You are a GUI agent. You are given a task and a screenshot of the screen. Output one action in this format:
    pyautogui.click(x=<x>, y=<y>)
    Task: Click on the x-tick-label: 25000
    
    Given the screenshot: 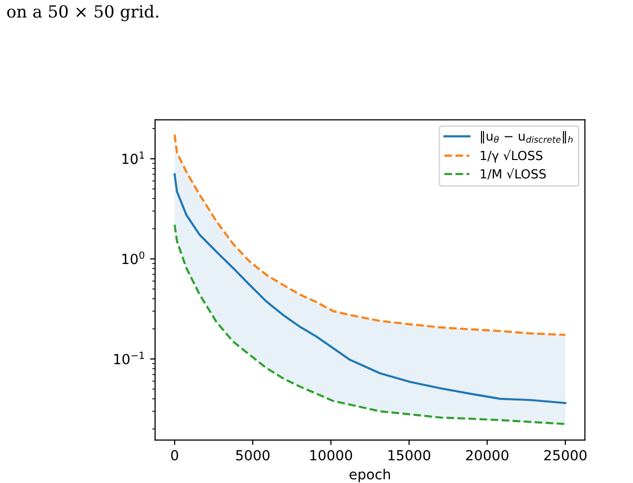 What is the action you would take?
    pyautogui.click(x=565, y=455)
    